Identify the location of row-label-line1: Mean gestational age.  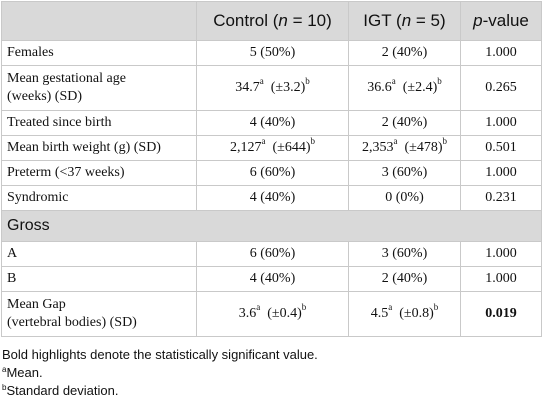
(66, 78).